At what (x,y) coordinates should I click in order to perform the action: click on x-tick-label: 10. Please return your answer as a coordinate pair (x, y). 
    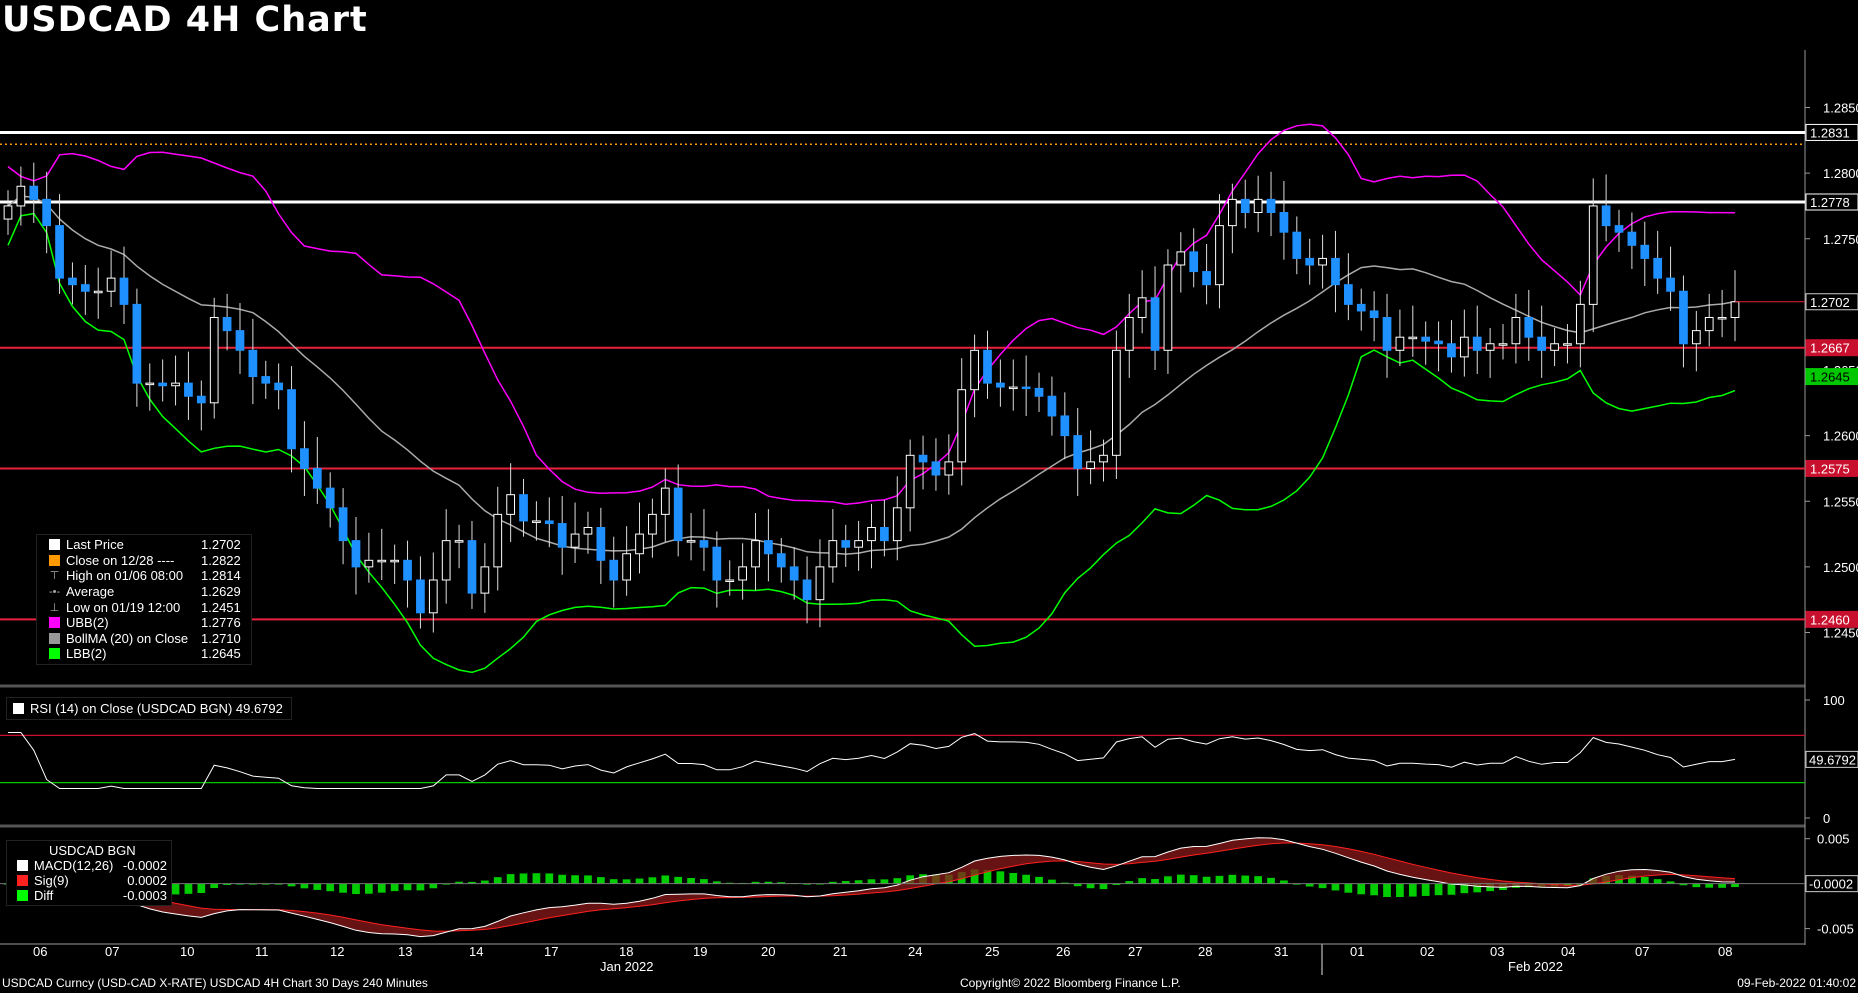
    Looking at the image, I should click on (187, 951).